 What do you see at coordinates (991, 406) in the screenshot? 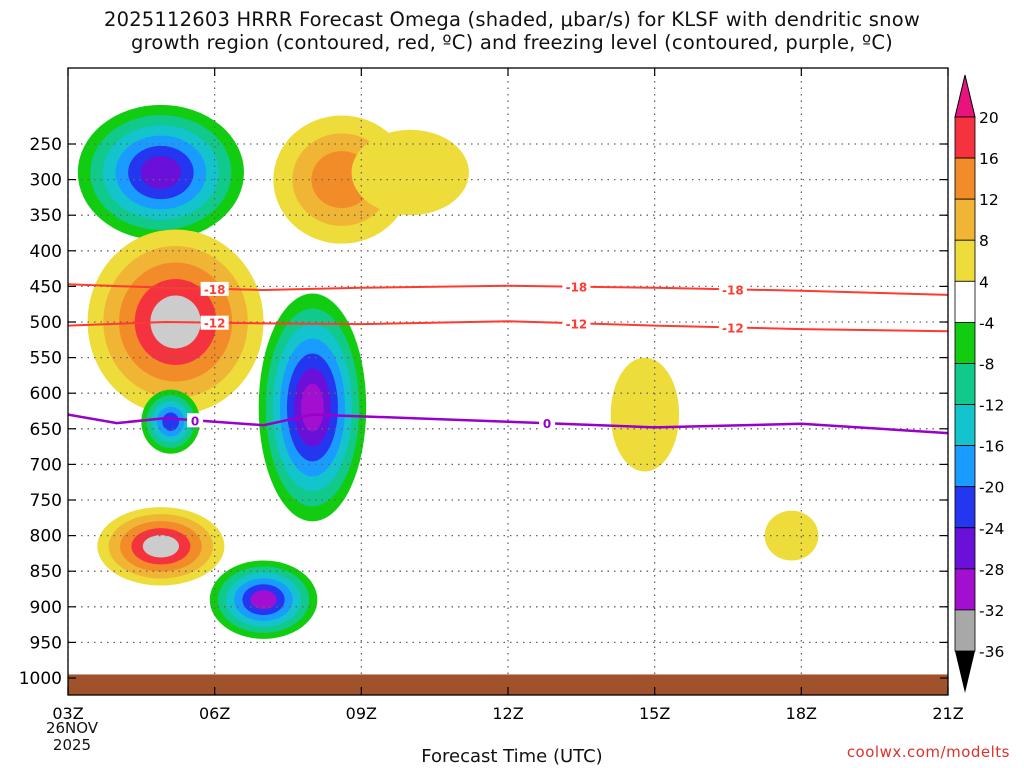
I see `colorbar-label: -12` at bounding box center [991, 406].